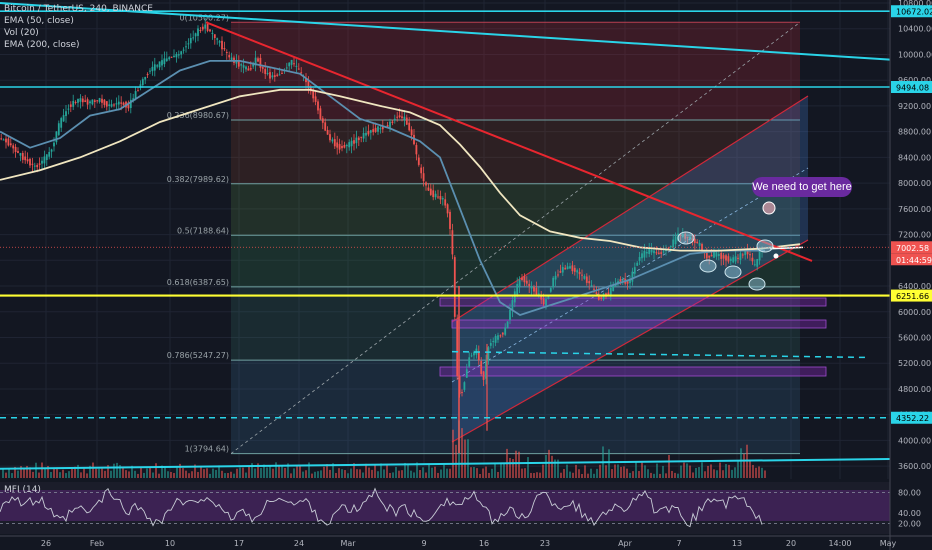 The height and width of the screenshot is (550, 932). I want to click on price-tag-background, so click(911, 247).